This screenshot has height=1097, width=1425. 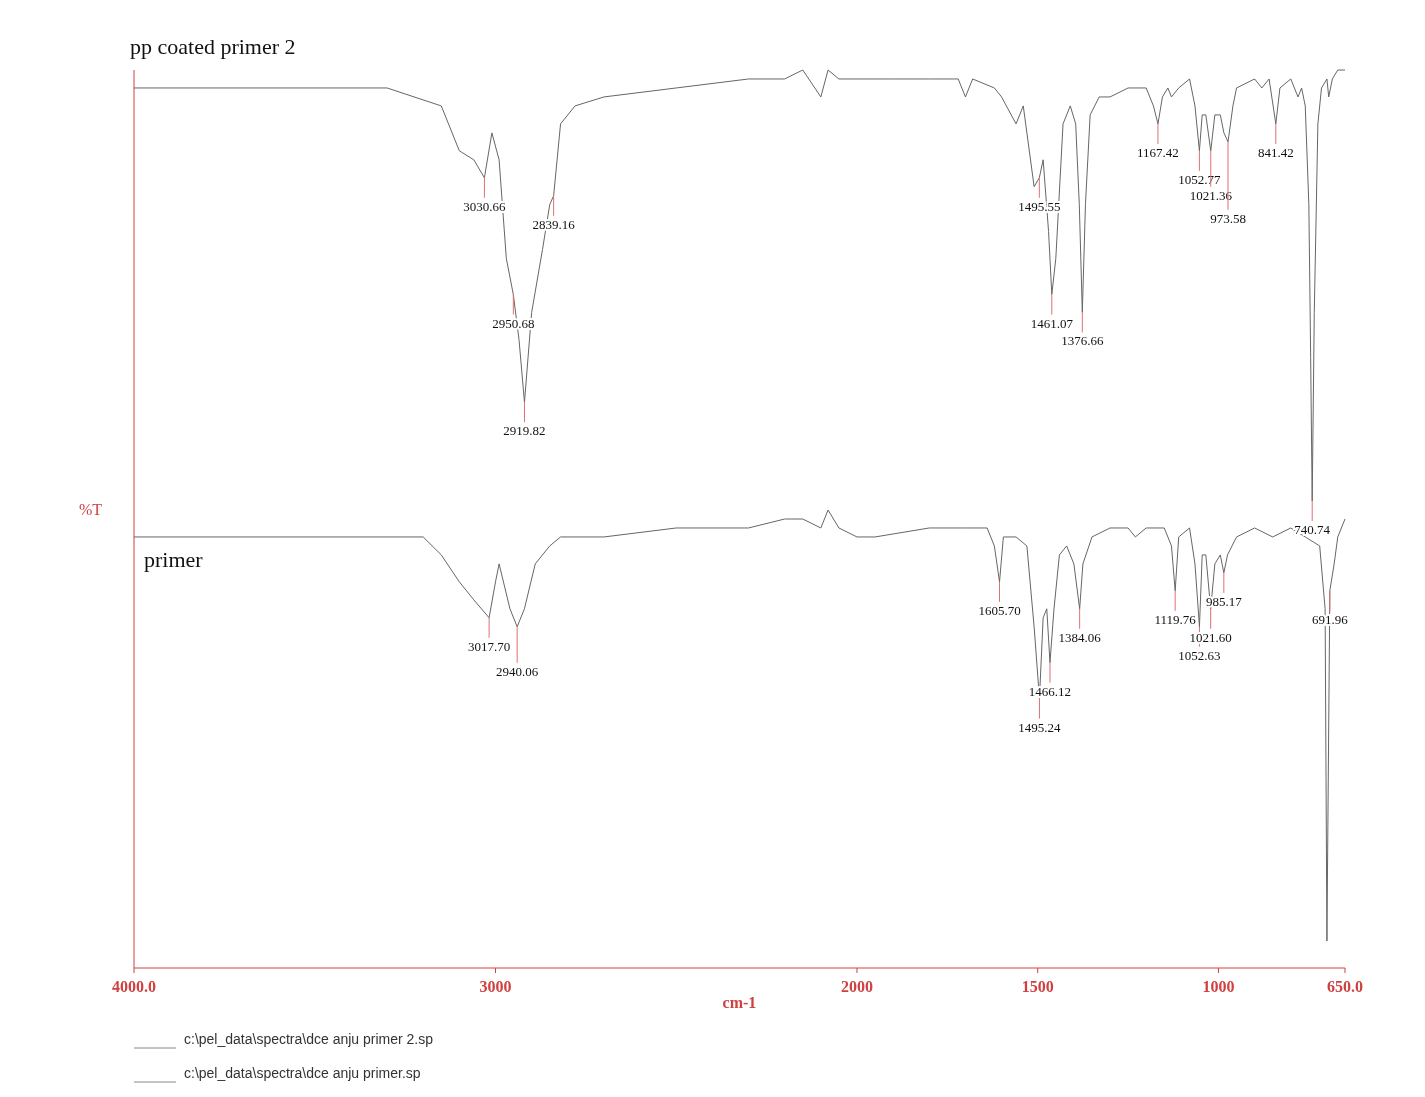 What do you see at coordinates (1228, 218) in the screenshot?
I see `annotation: 973.58` at bounding box center [1228, 218].